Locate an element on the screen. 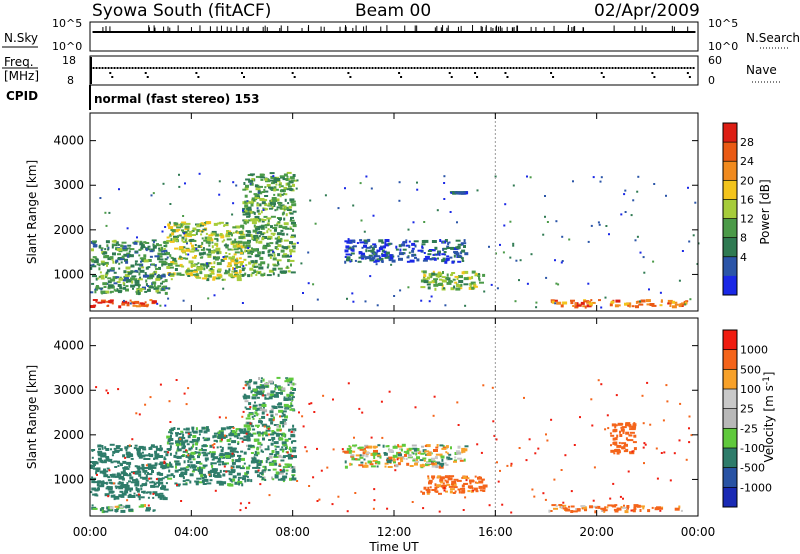  x-tick-label: 04:00 is located at coordinates (191, 532).